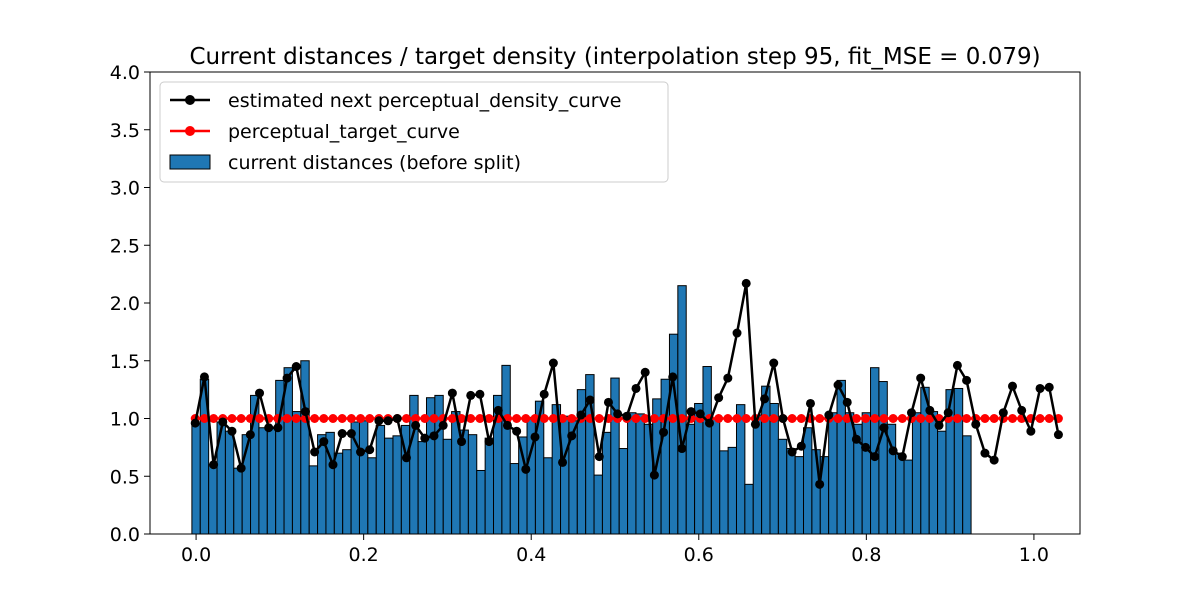  Describe the element at coordinates (125, 73) in the screenshot. I see `y-tick-label: 4.0` at that location.